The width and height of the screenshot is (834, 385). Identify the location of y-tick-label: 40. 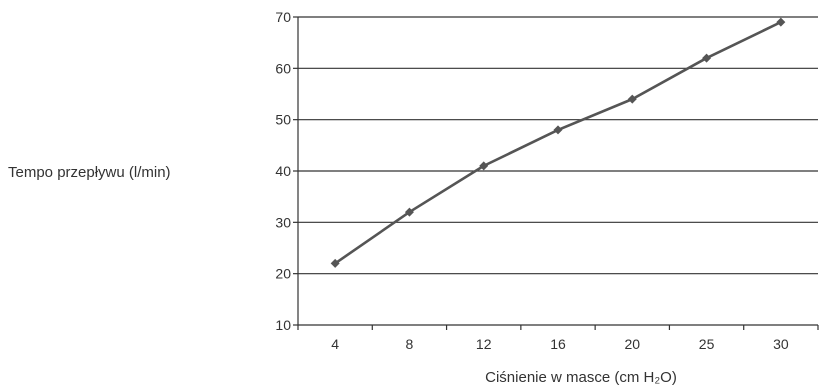
(283, 171).